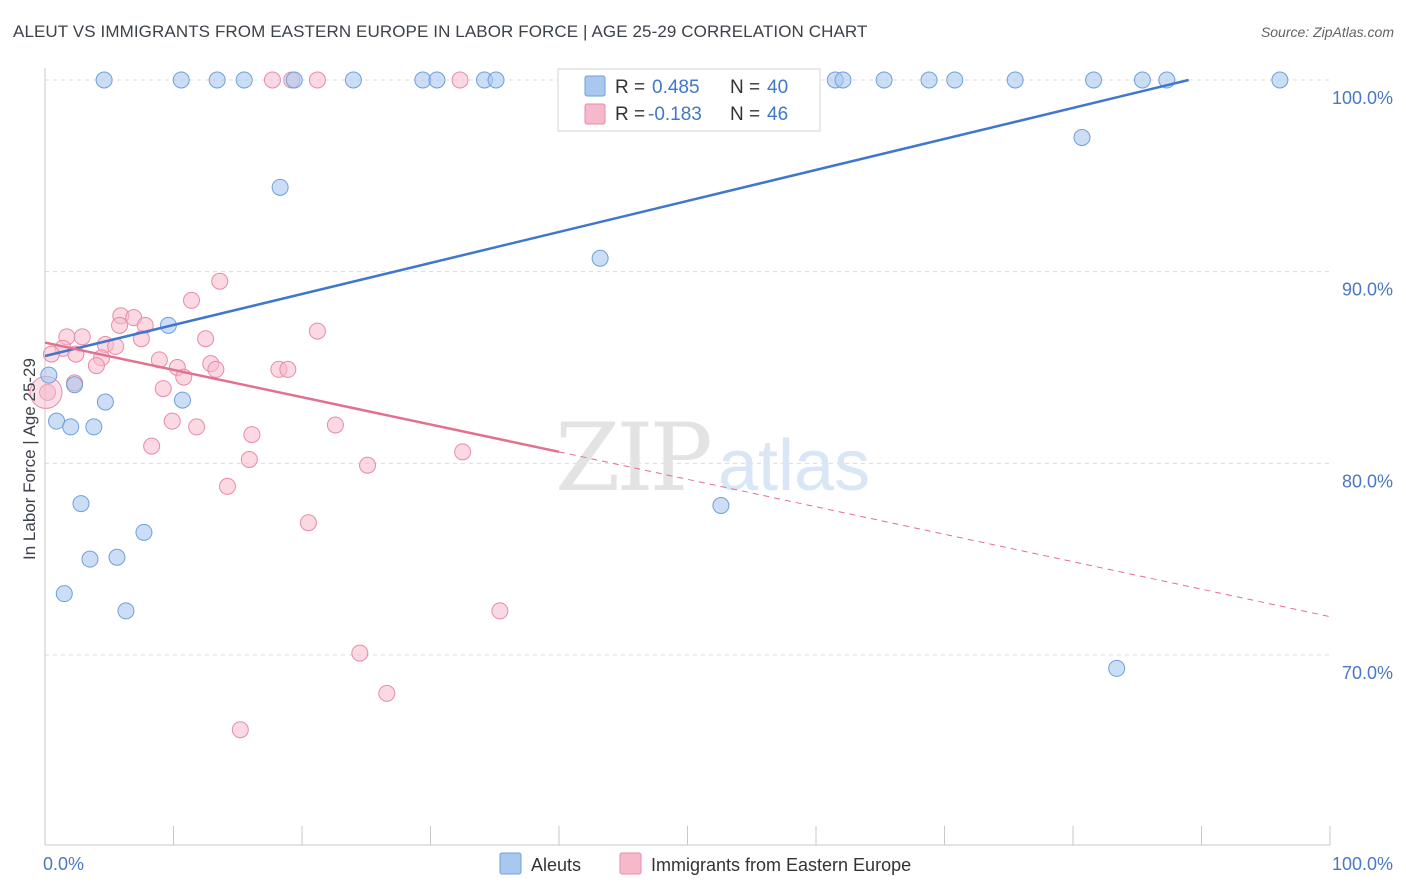 This screenshot has height=892, width=1406. Describe the element at coordinates (632, 458) in the screenshot. I see `watermark-zip: ZIP` at that location.